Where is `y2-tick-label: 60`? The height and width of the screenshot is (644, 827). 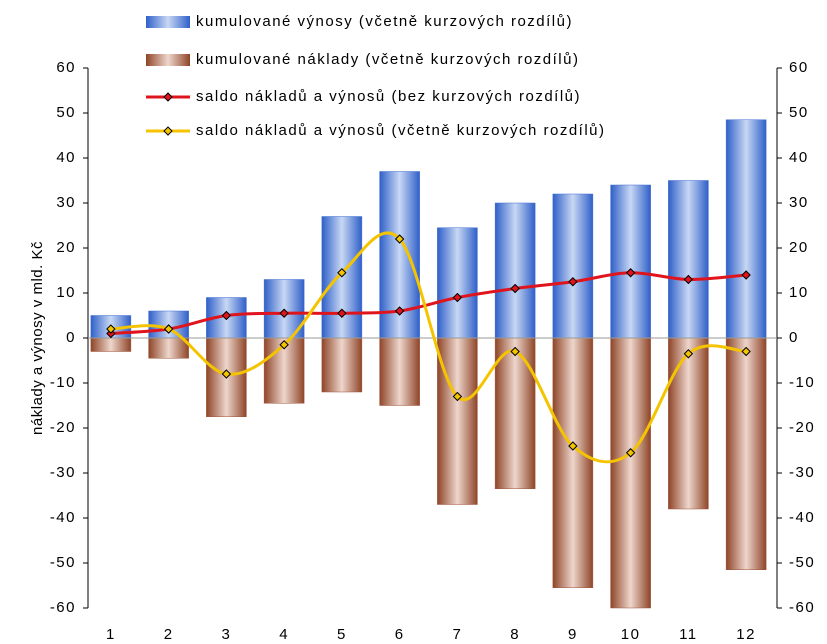 y2-tick-label: 60 is located at coordinates (799, 67).